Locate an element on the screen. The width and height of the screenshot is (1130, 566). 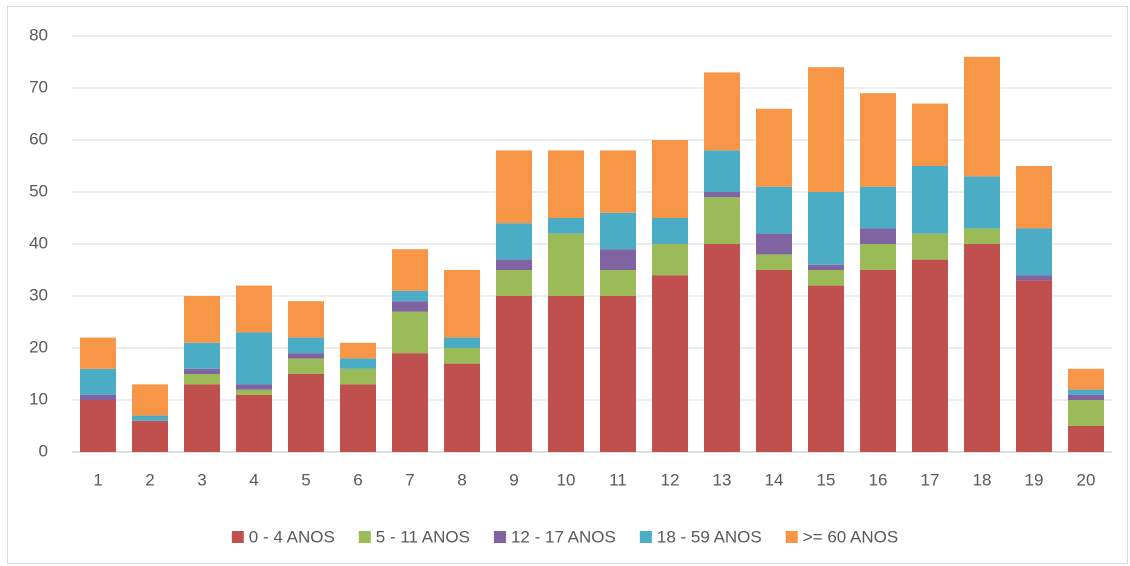
x-tick-label: 4 is located at coordinates (253, 479).